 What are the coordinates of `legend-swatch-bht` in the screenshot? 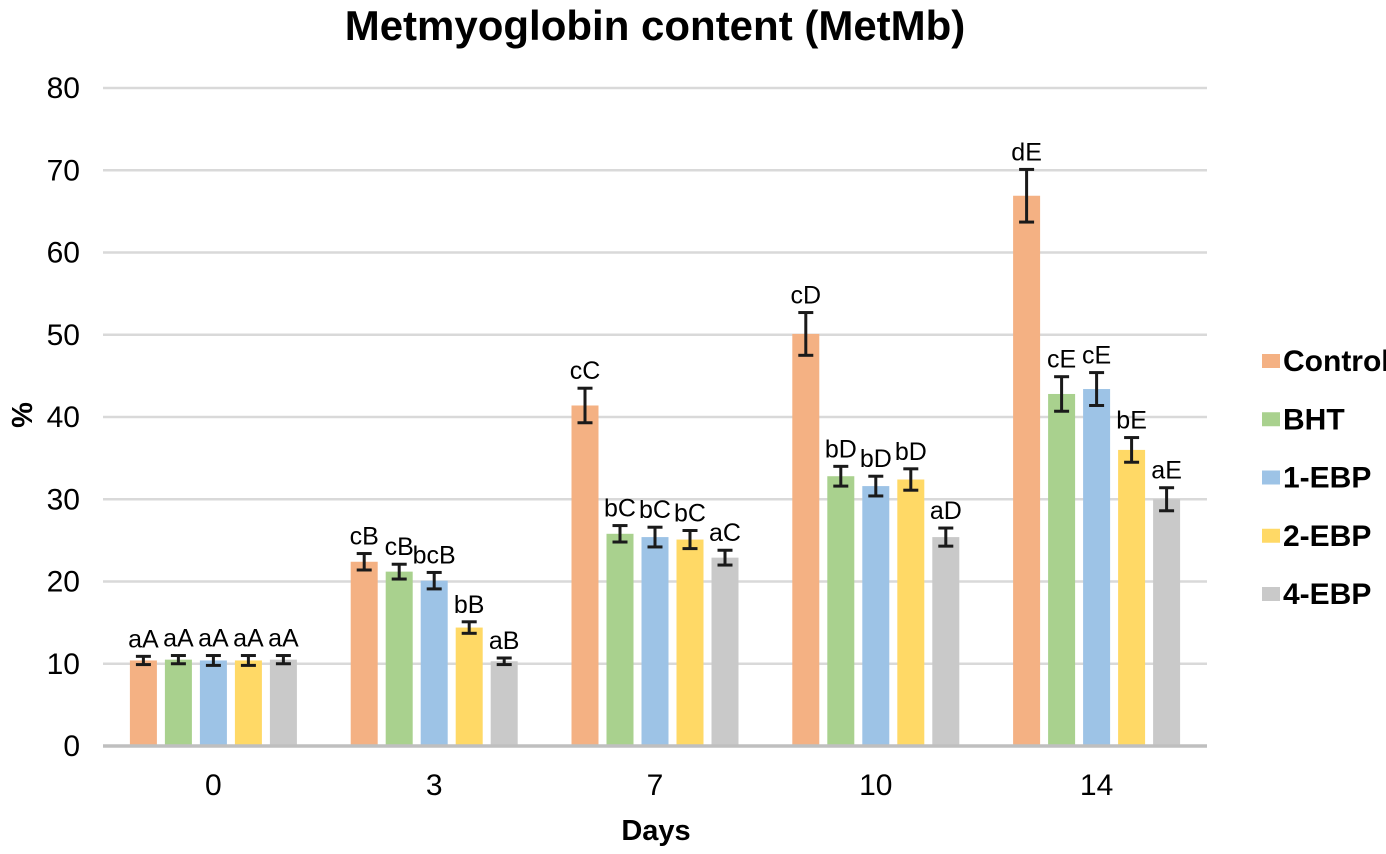 It's located at (1271, 419).